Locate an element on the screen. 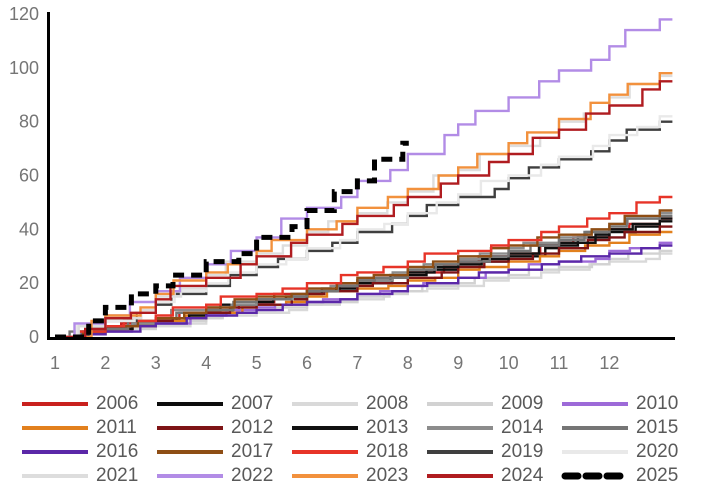 The width and height of the screenshot is (703, 495). legend-label-2016: 2016 is located at coordinates (117, 451).